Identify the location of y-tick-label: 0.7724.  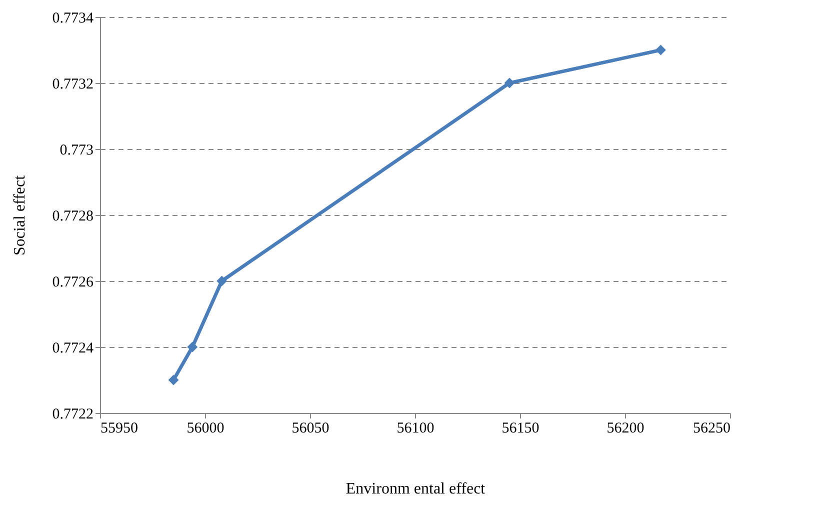
(73, 348).